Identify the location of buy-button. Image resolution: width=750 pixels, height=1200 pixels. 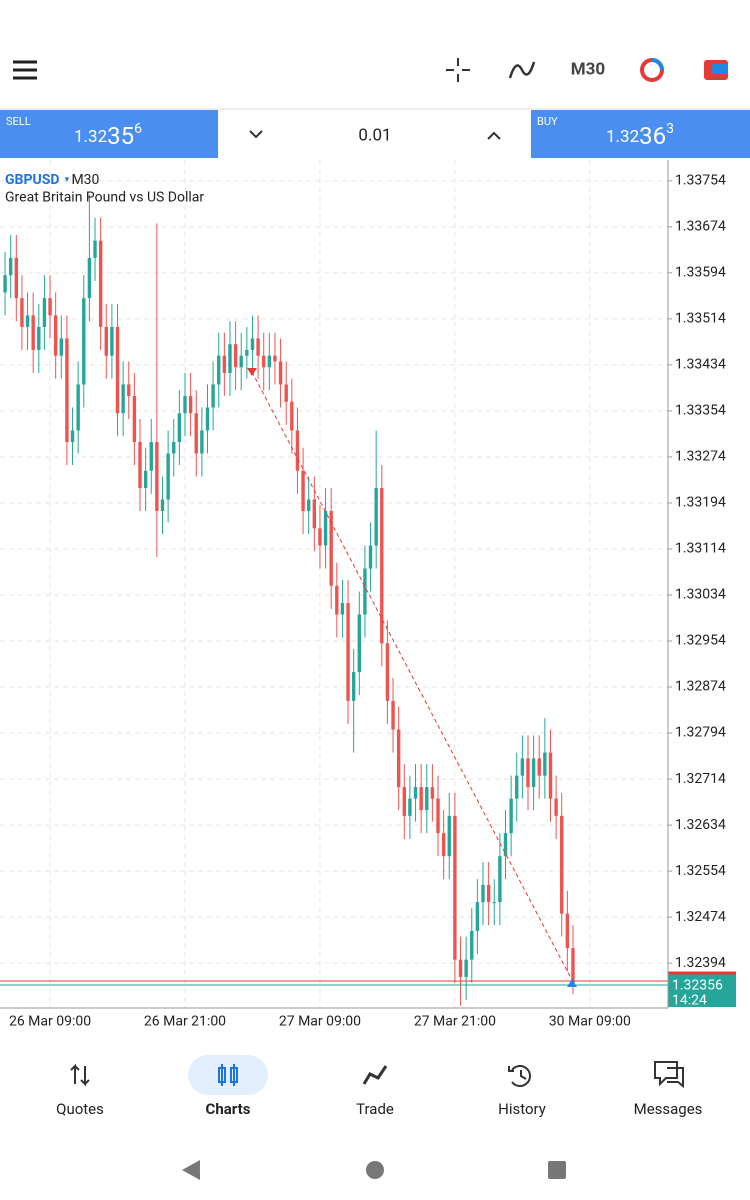
(640, 134).